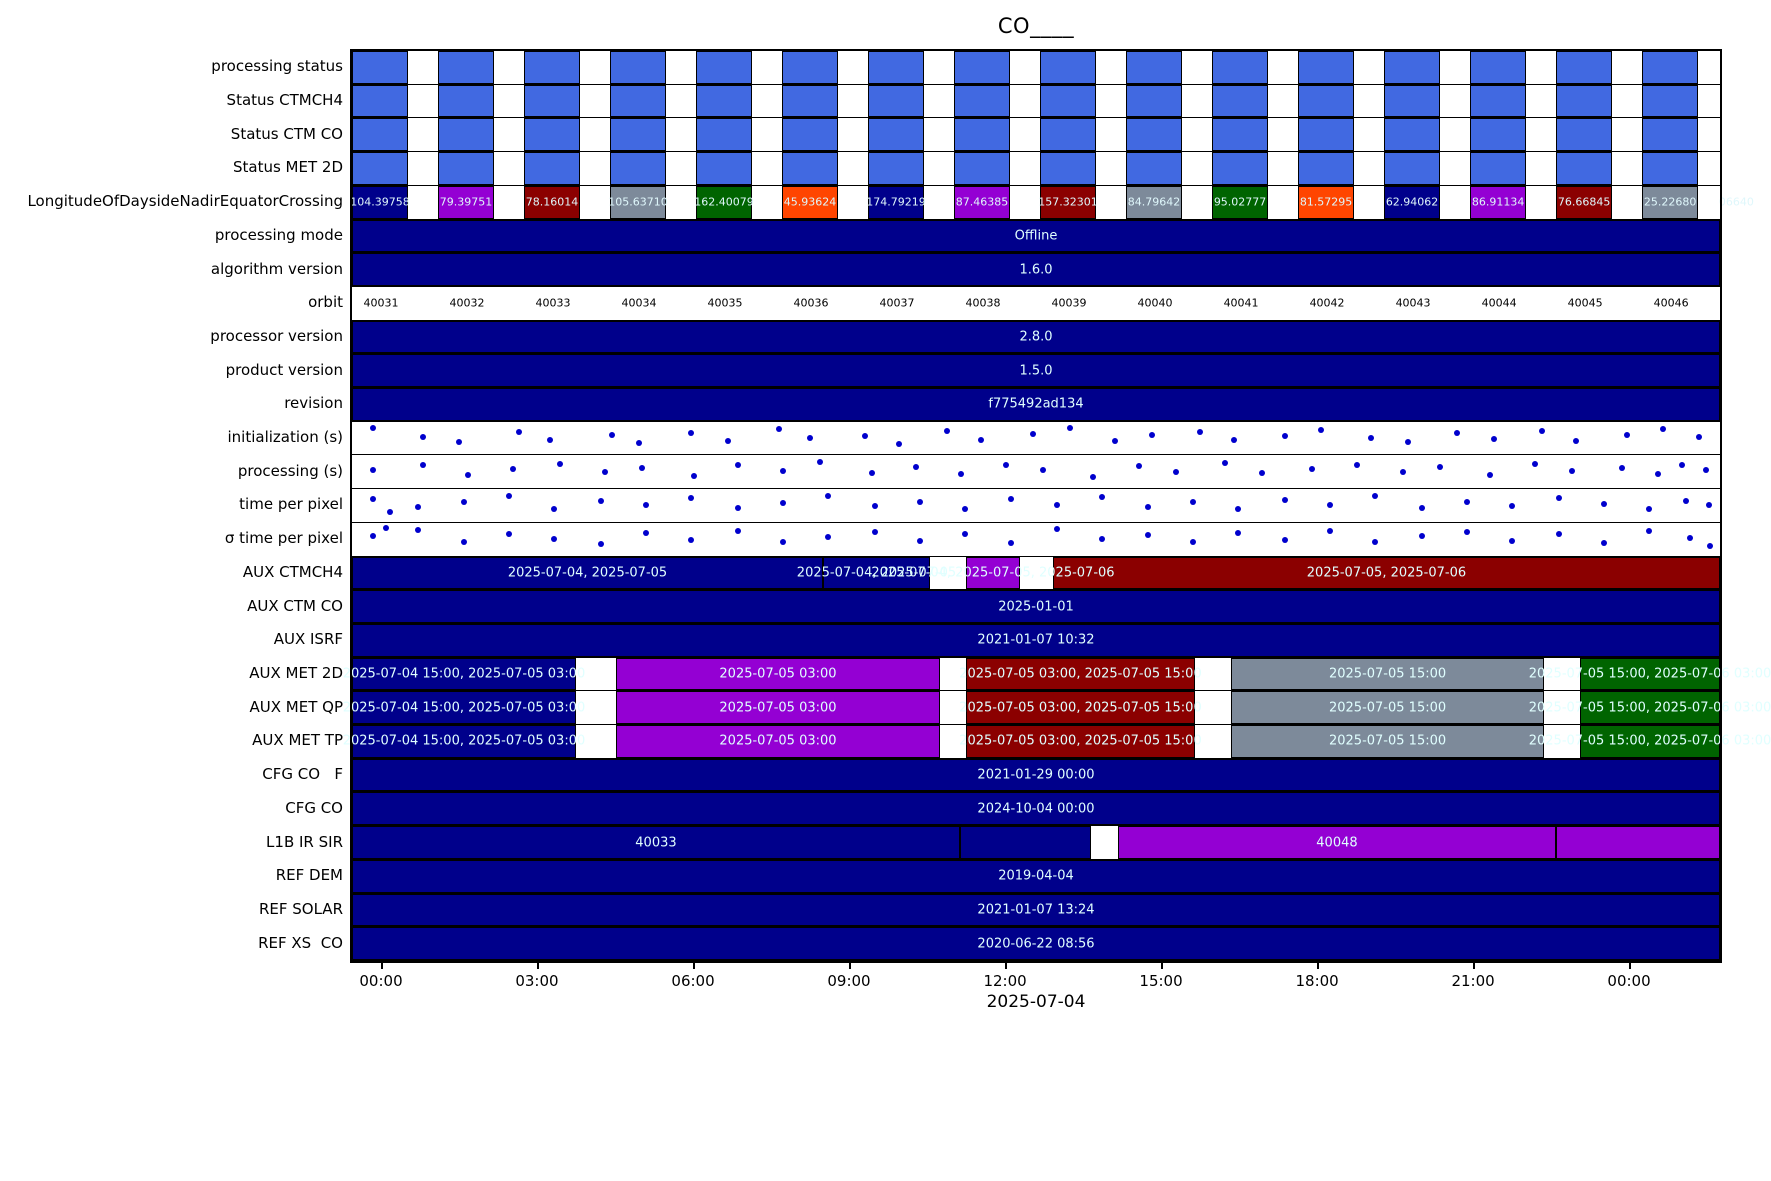 This screenshot has height=1181, width=1771. Describe the element at coordinates (1629, 981) in the screenshot. I see `axis-tick-label: 00:00` at that location.